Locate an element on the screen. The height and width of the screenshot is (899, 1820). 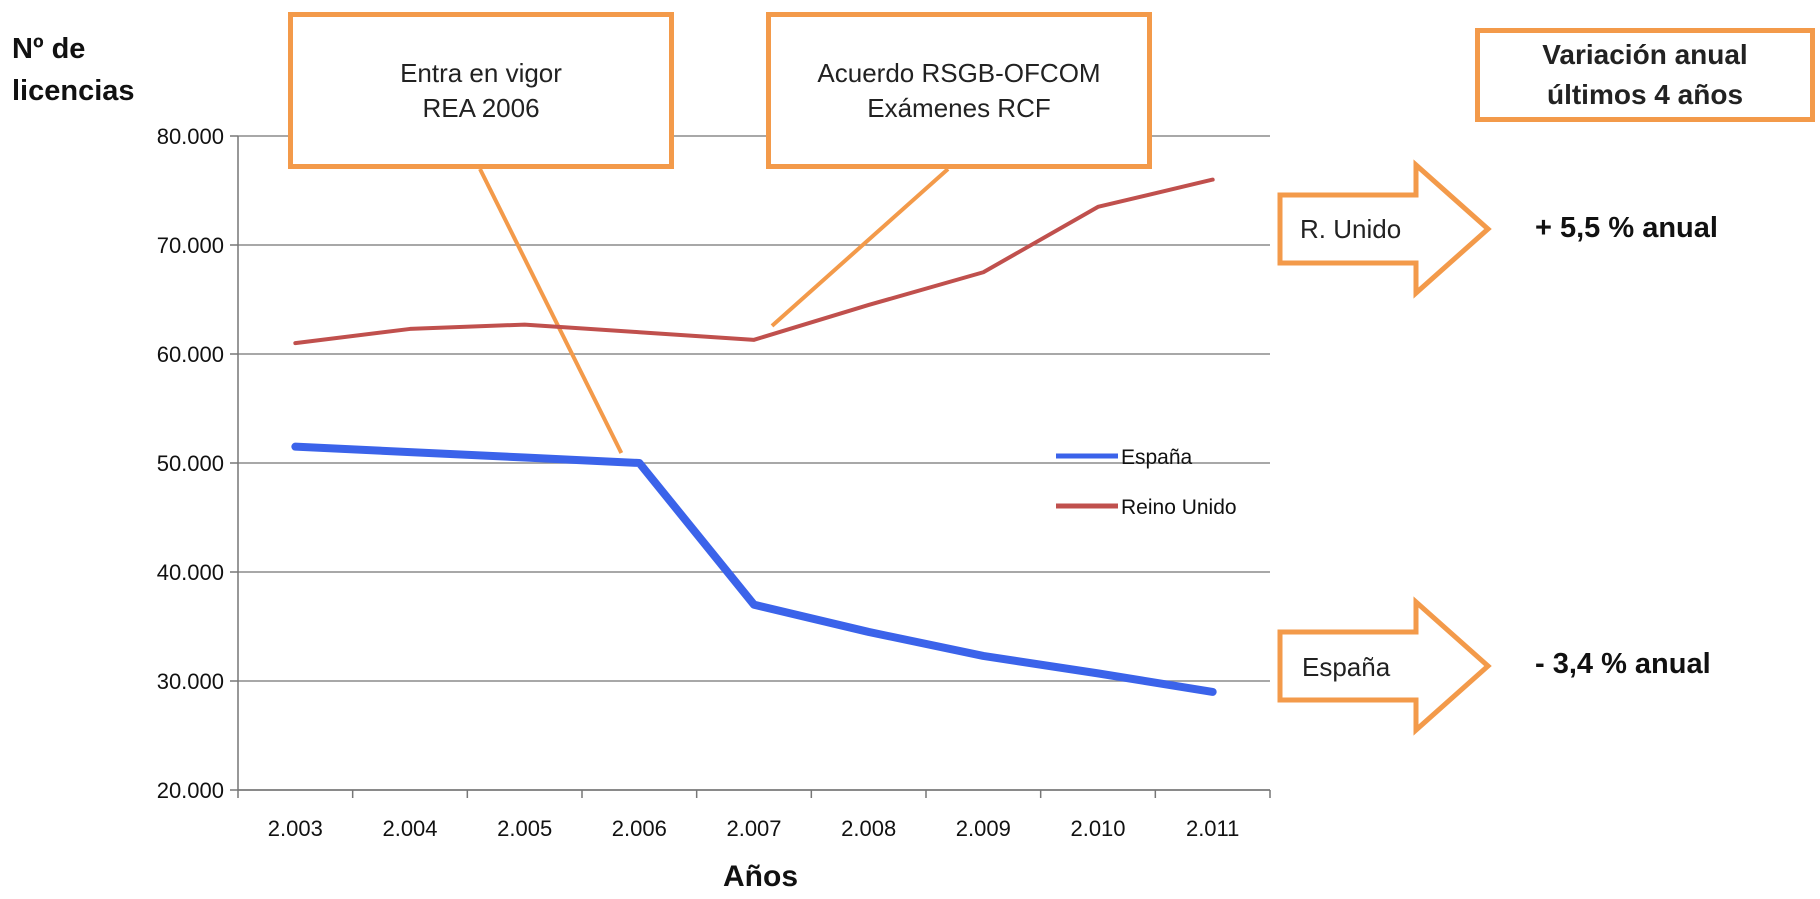
arrow-label-uk: R. Unido is located at coordinates (1351, 229).